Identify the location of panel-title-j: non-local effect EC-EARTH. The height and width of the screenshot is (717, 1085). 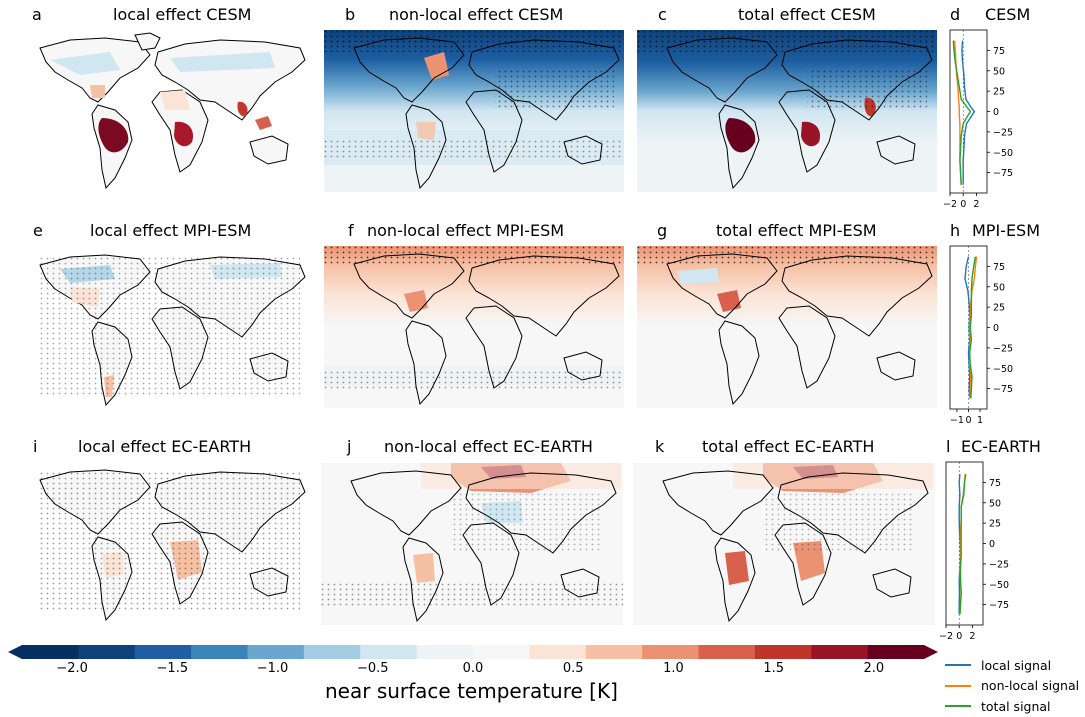
(488, 446).